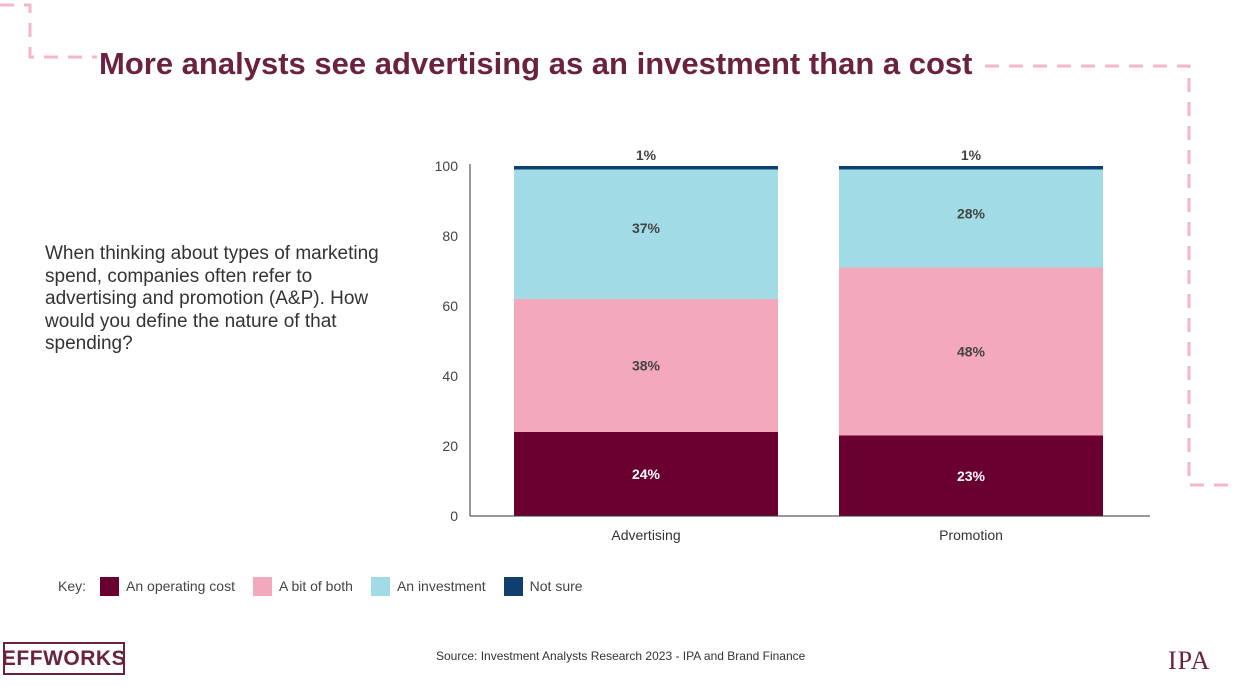 The image size is (1236, 691). I want to click on data-label-promotion-a-bit-of-both: 48%, so click(971, 352).